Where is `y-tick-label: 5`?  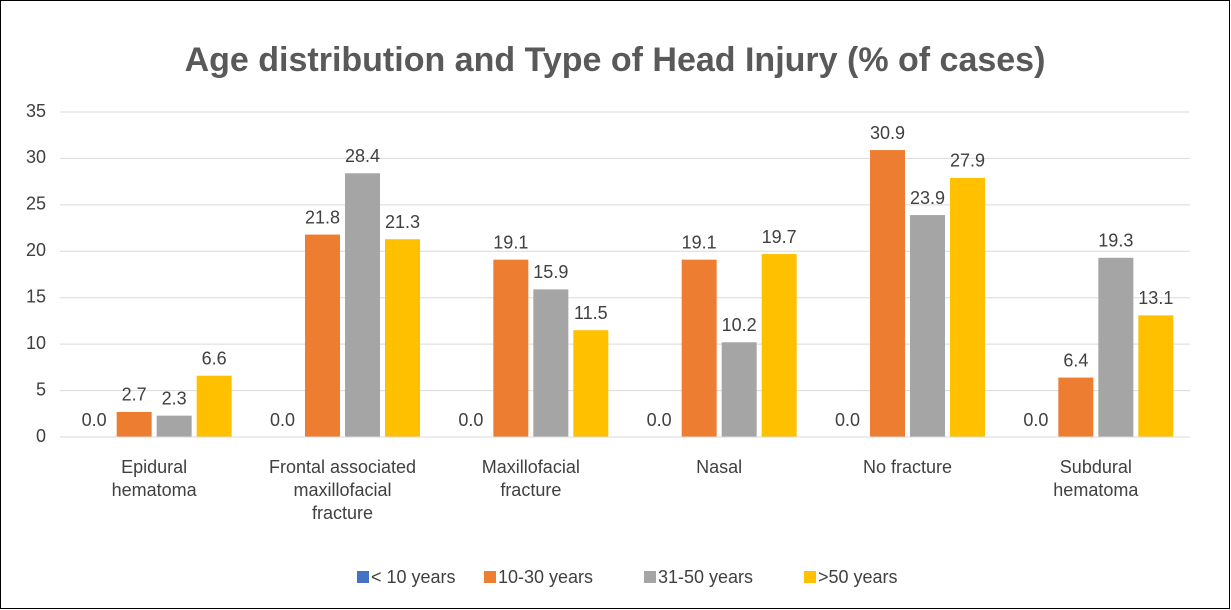
y-tick-label: 5 is located at coordinates (41, 389).